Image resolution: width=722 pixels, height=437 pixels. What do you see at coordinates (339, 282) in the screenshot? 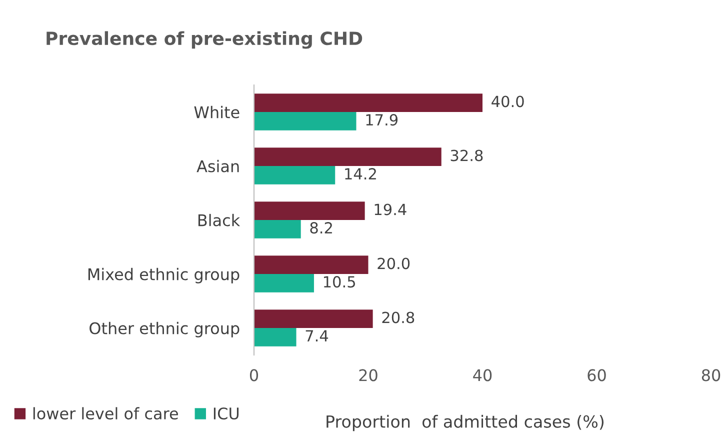
I see `data-label: 10.5` at bounding box center [339, 282].